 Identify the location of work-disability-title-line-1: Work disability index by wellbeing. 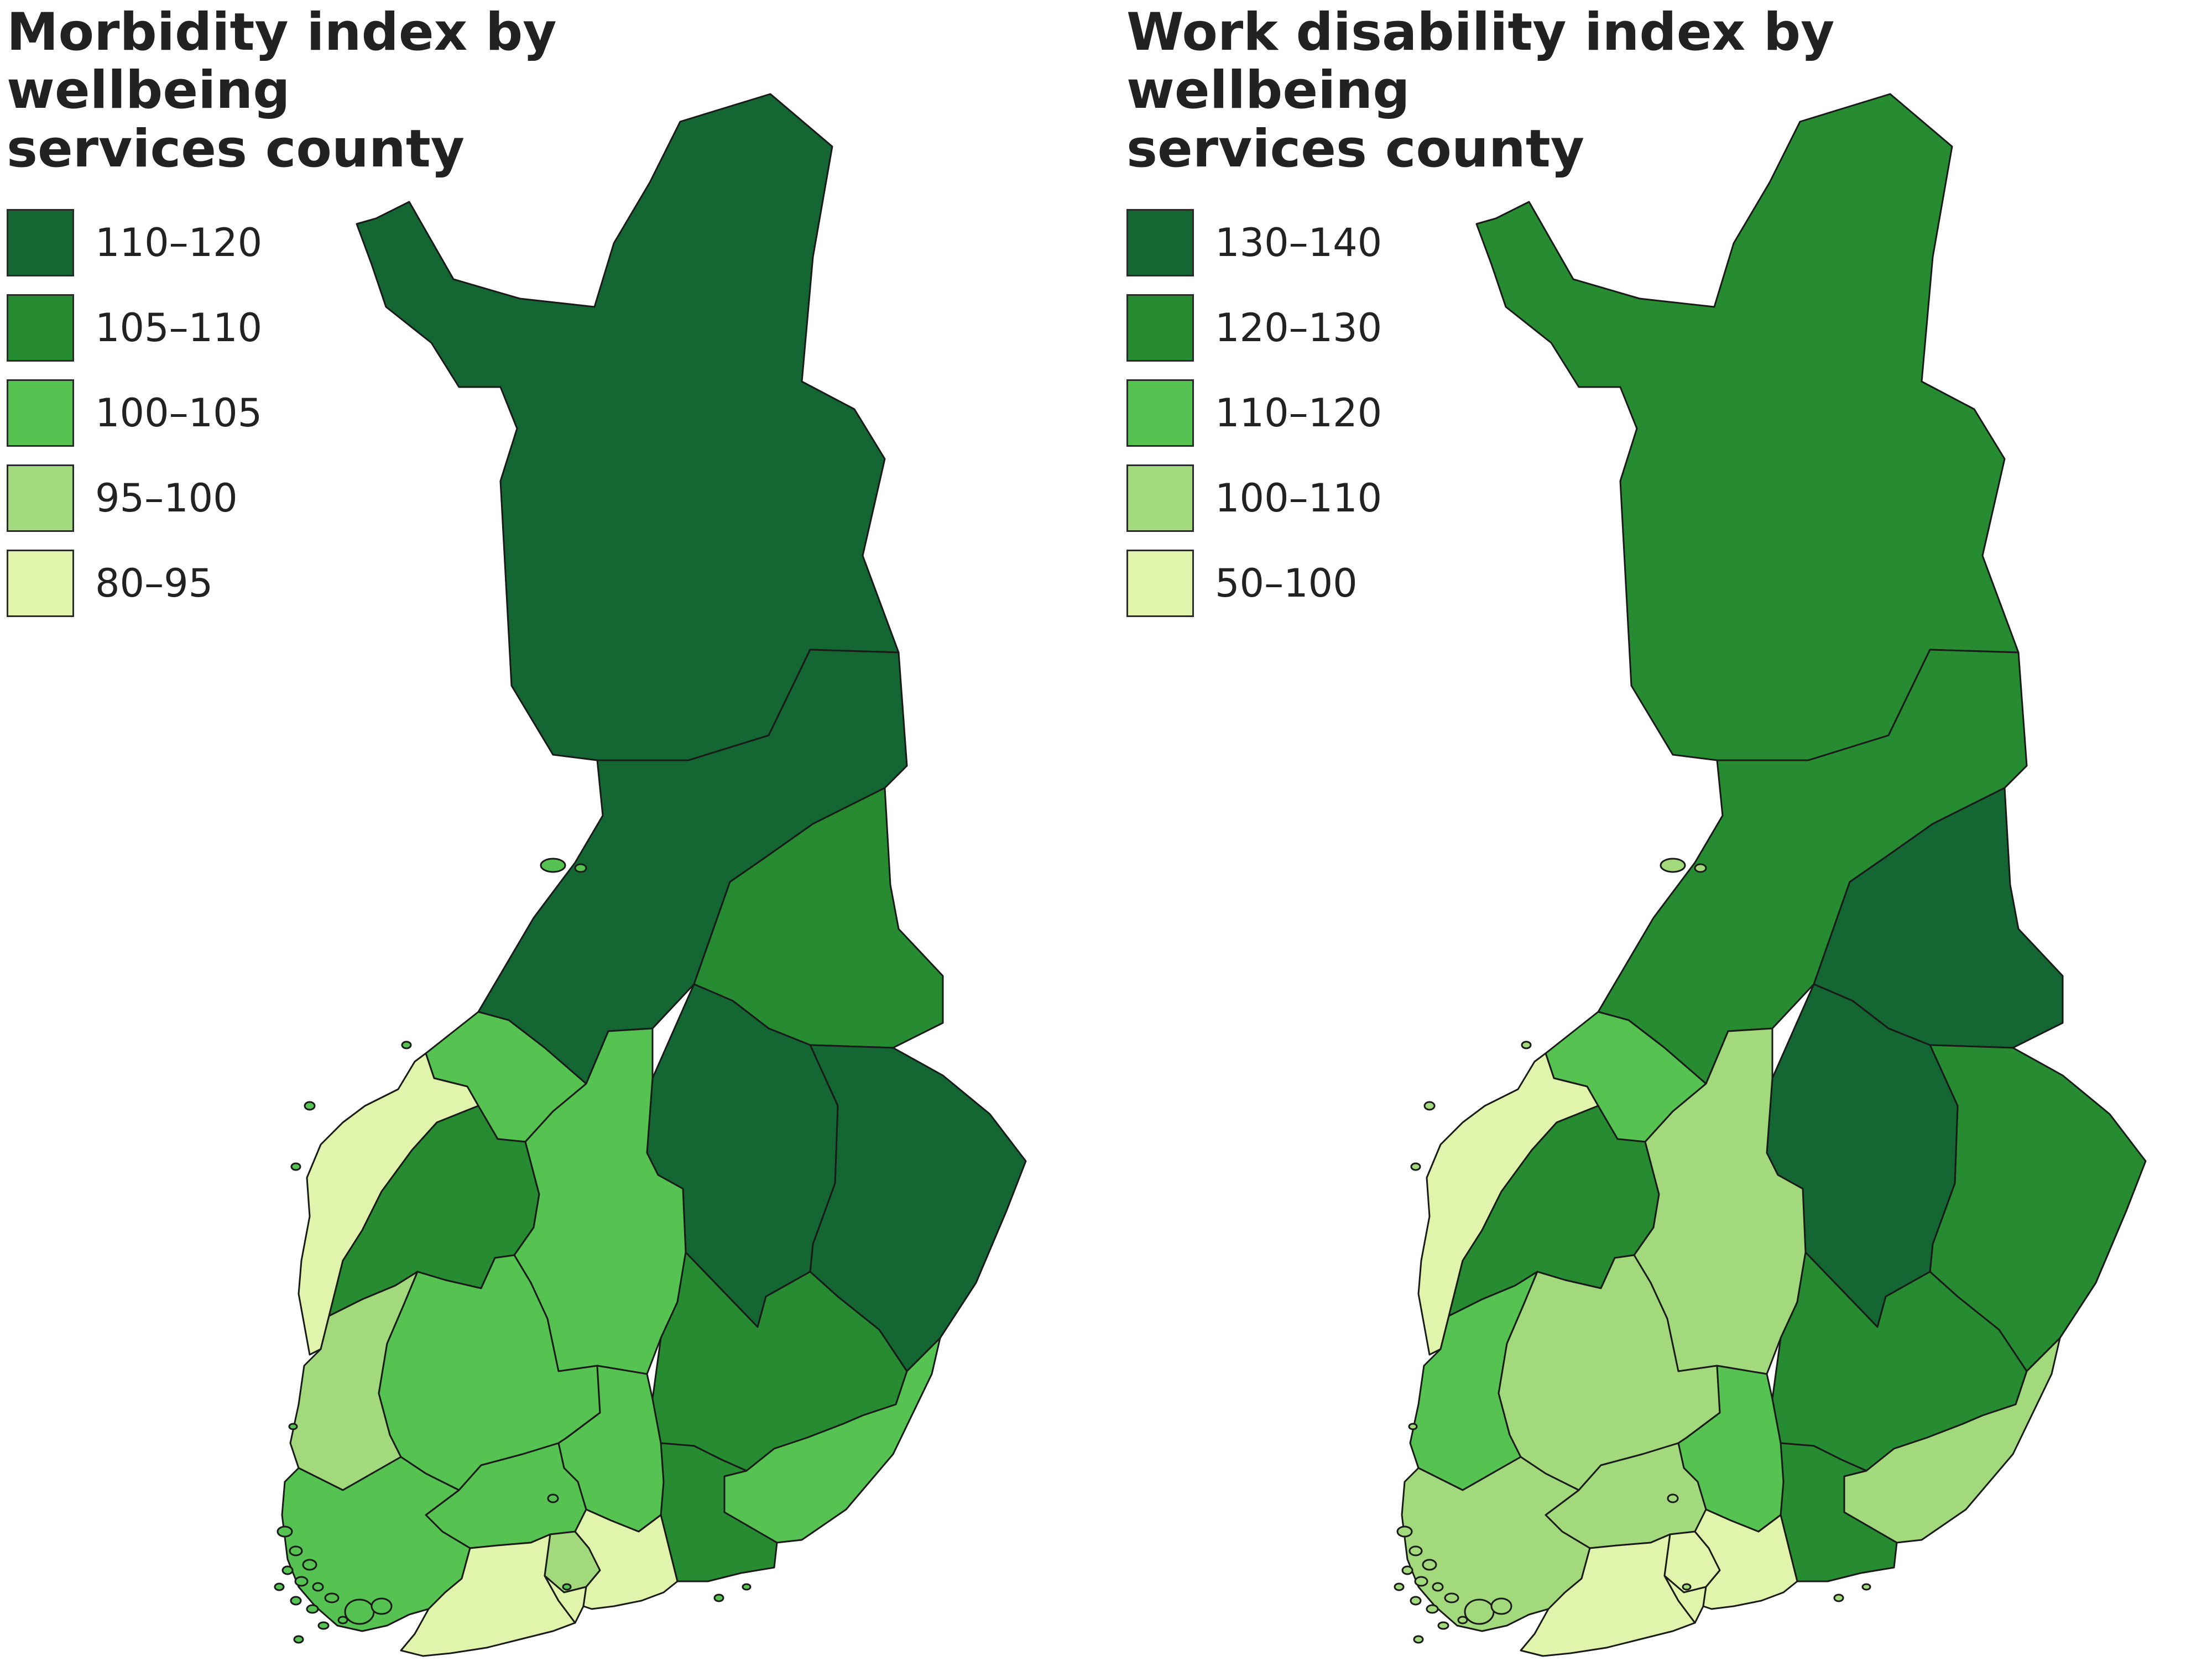
(1481, 61).